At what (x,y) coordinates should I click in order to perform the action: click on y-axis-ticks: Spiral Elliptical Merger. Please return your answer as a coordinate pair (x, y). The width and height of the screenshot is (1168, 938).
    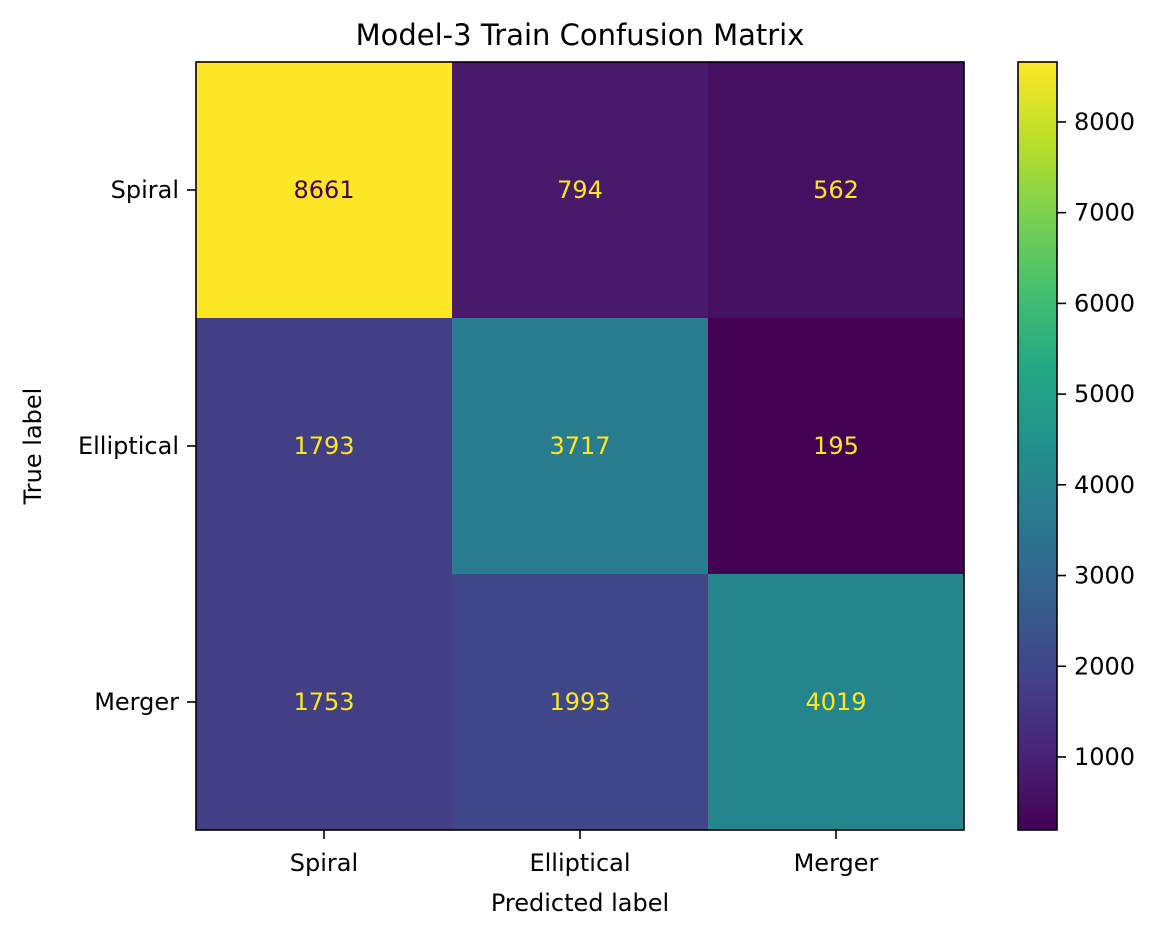
    Looking at the image, I should click on (137, 446).